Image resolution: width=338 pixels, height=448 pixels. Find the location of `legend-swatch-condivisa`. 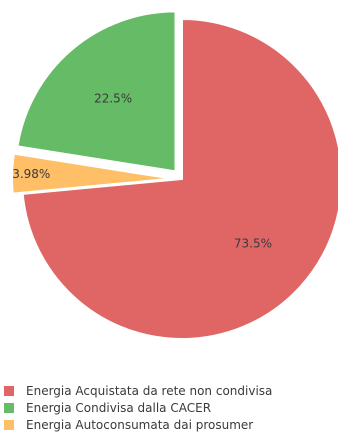

legend-swatch-condivisa is located at coordinates (9, 407).